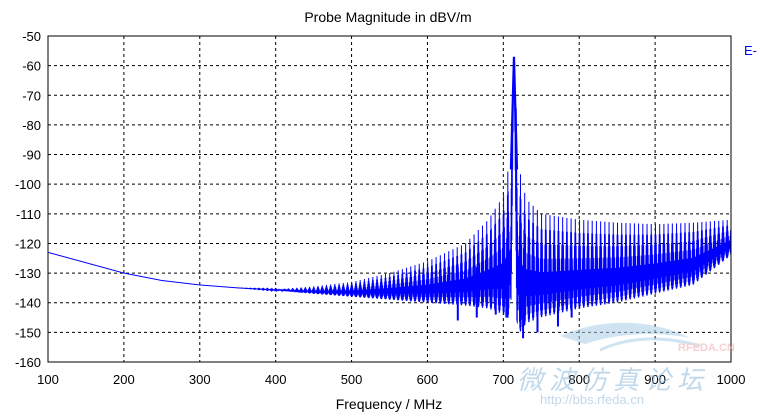 The image size is (760, 419). Describe the element at coordinates (352, 379) in the screenshot. I see `x-tick-label: 500` at that location.